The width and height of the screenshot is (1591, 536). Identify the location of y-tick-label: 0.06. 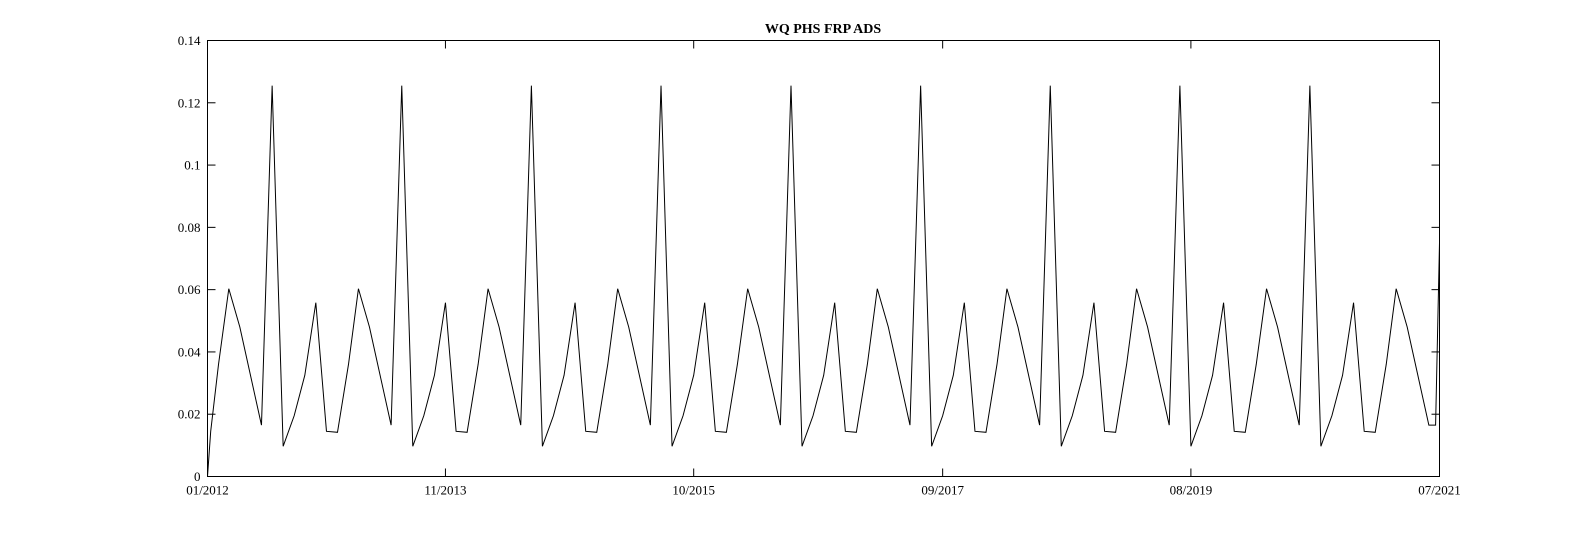
(189, 289).